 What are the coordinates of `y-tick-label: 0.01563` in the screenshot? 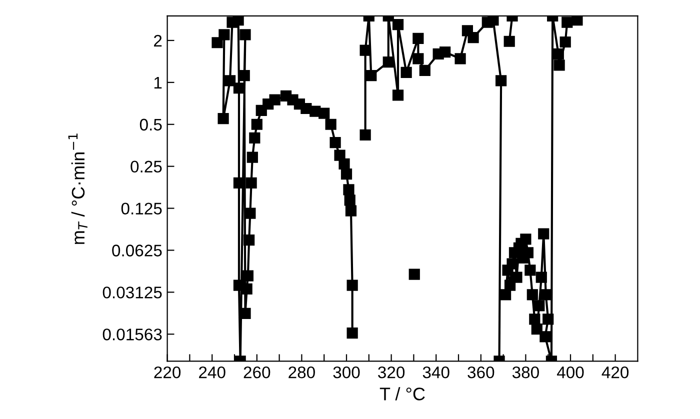 It's located at (132, 334).